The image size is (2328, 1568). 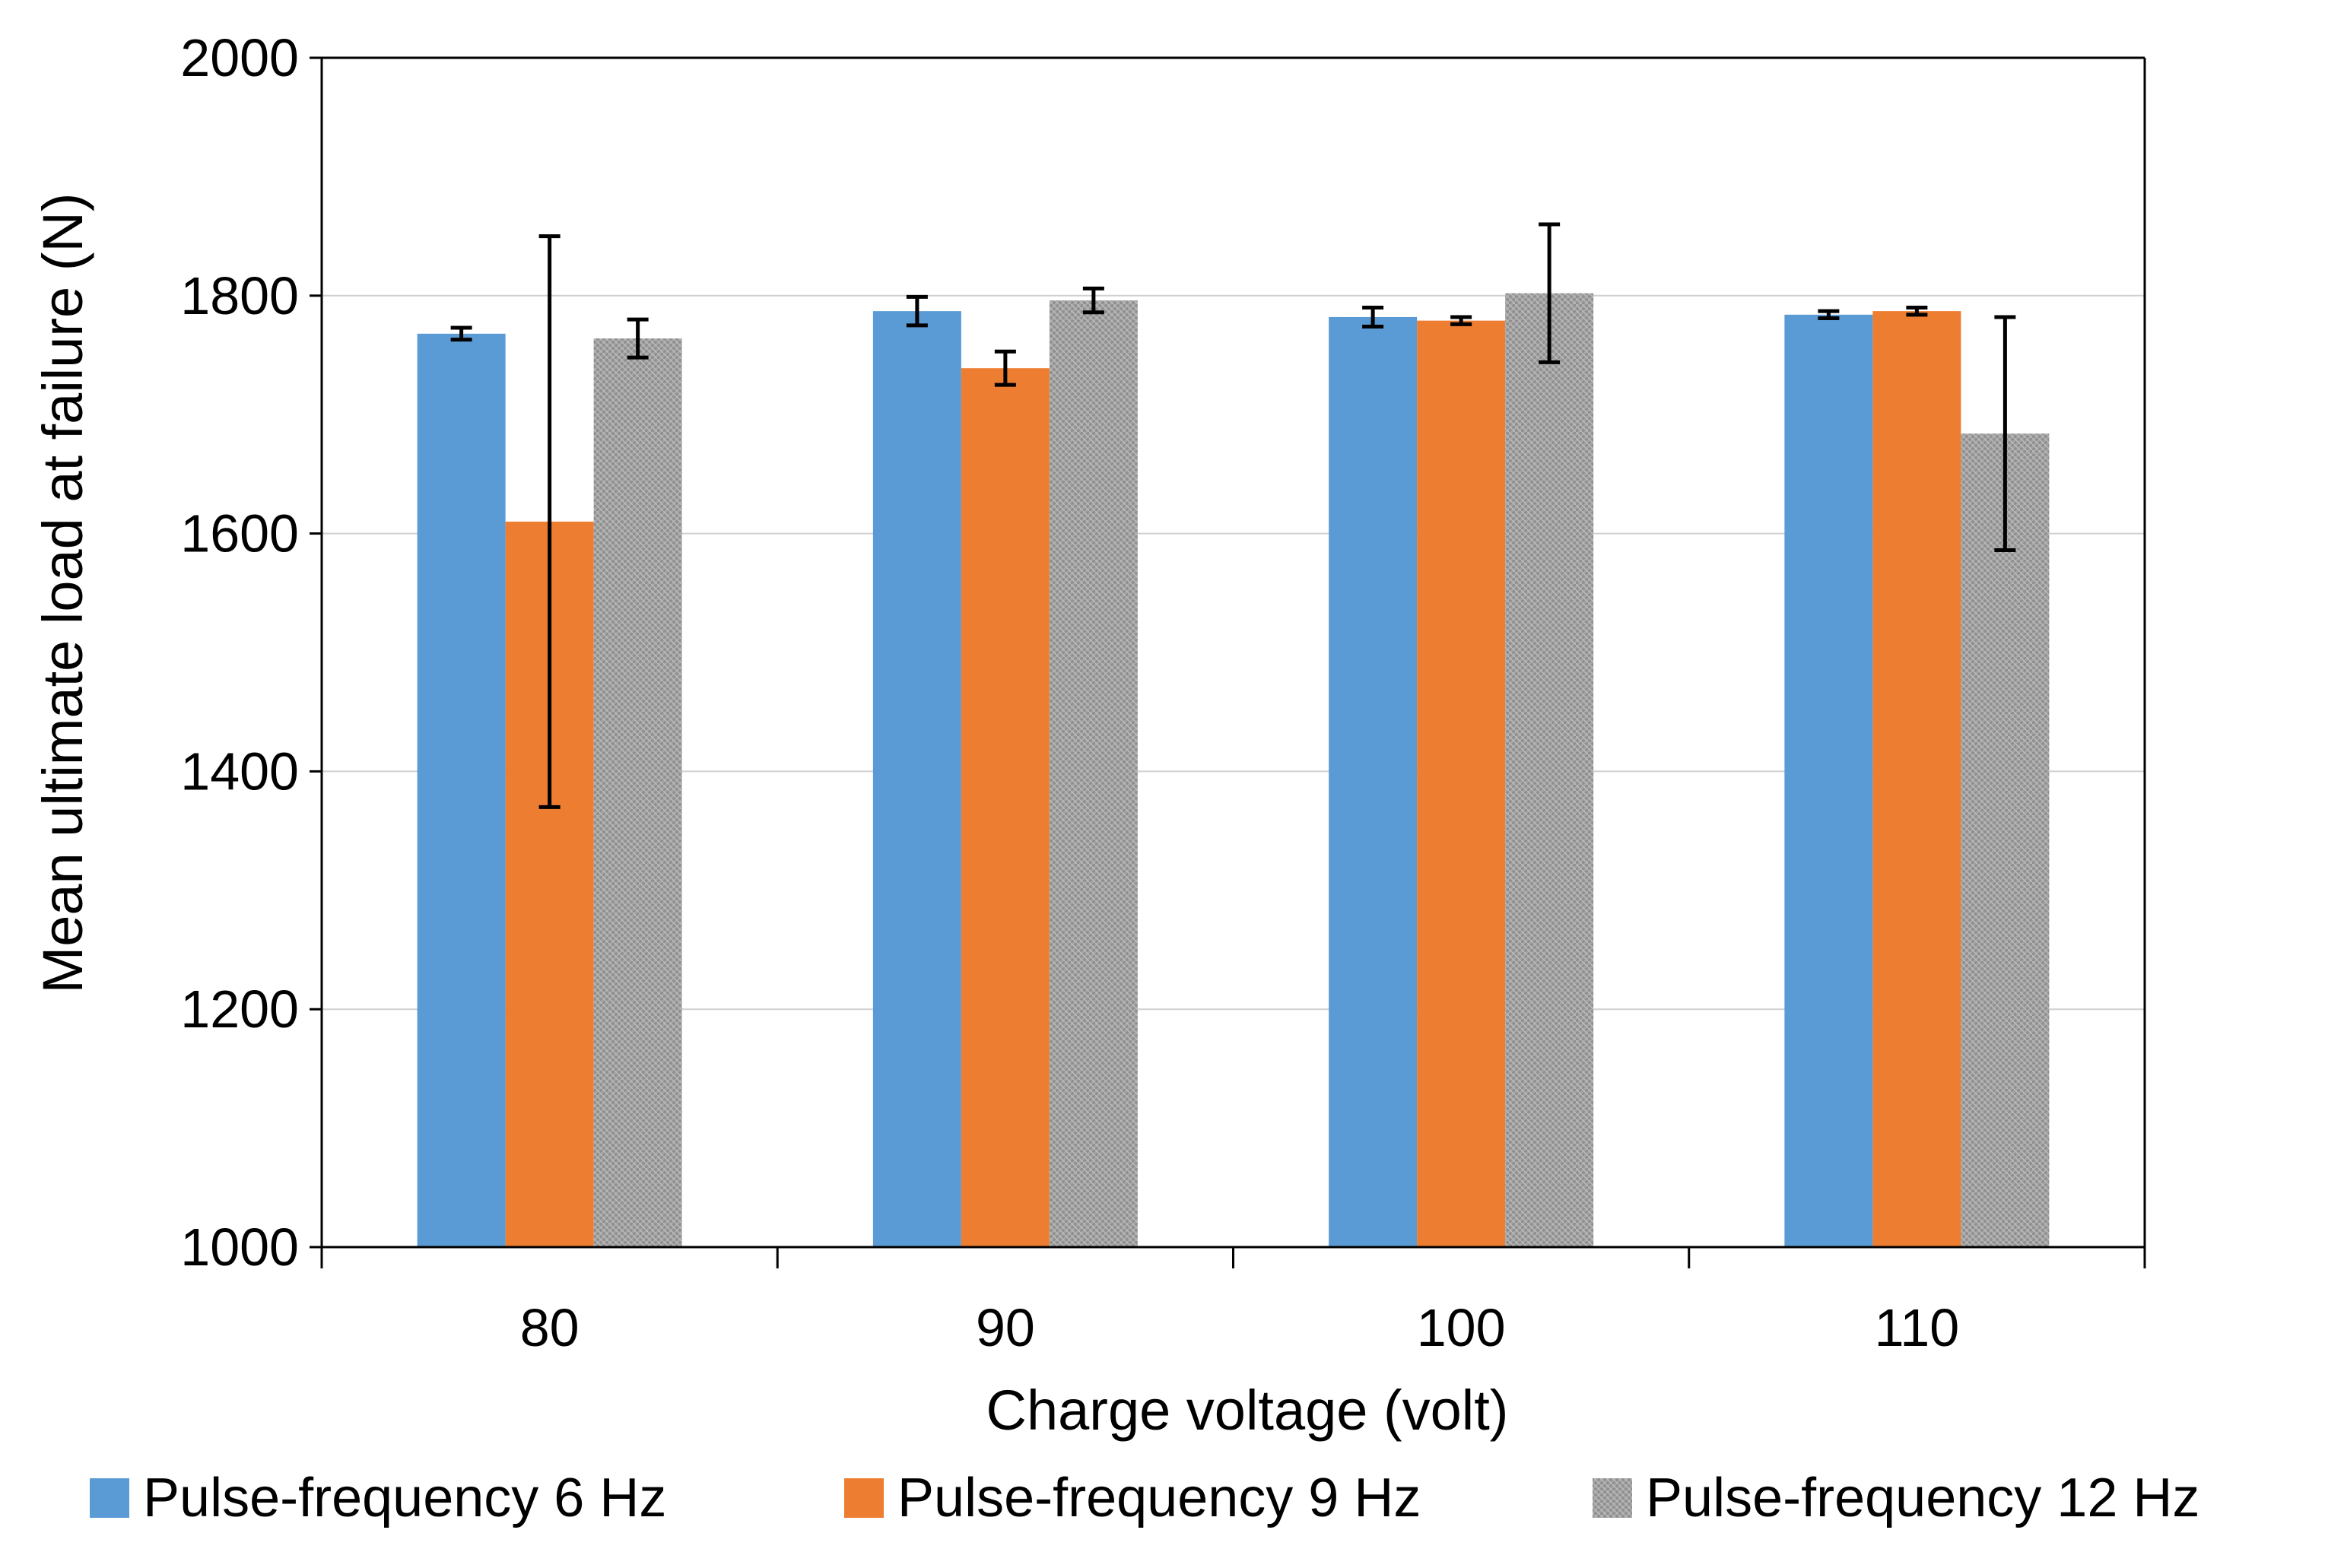 What do you see at coordinates (62, 593) in the screenshot?
I see `y-axis-title: Mean ultimate load at failure (N)` at bounding box center [62, 593].